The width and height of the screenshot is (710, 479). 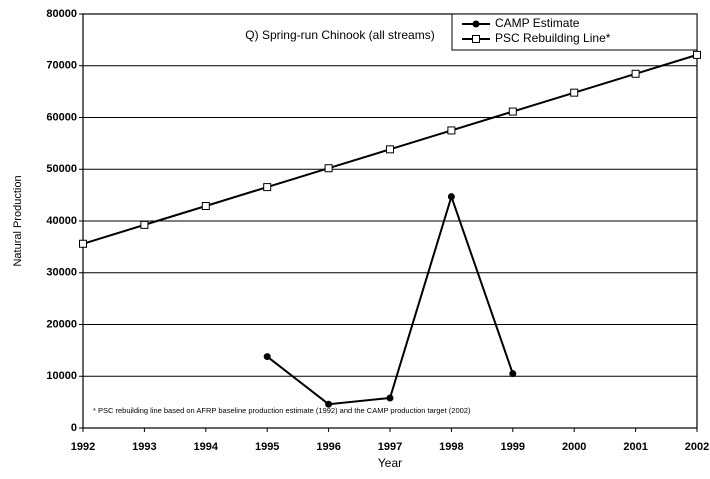 What do you see at coordinates (206, 447) in the screenshot?
I see `x-tick-label: 1994` at bounding box center [206, 447].